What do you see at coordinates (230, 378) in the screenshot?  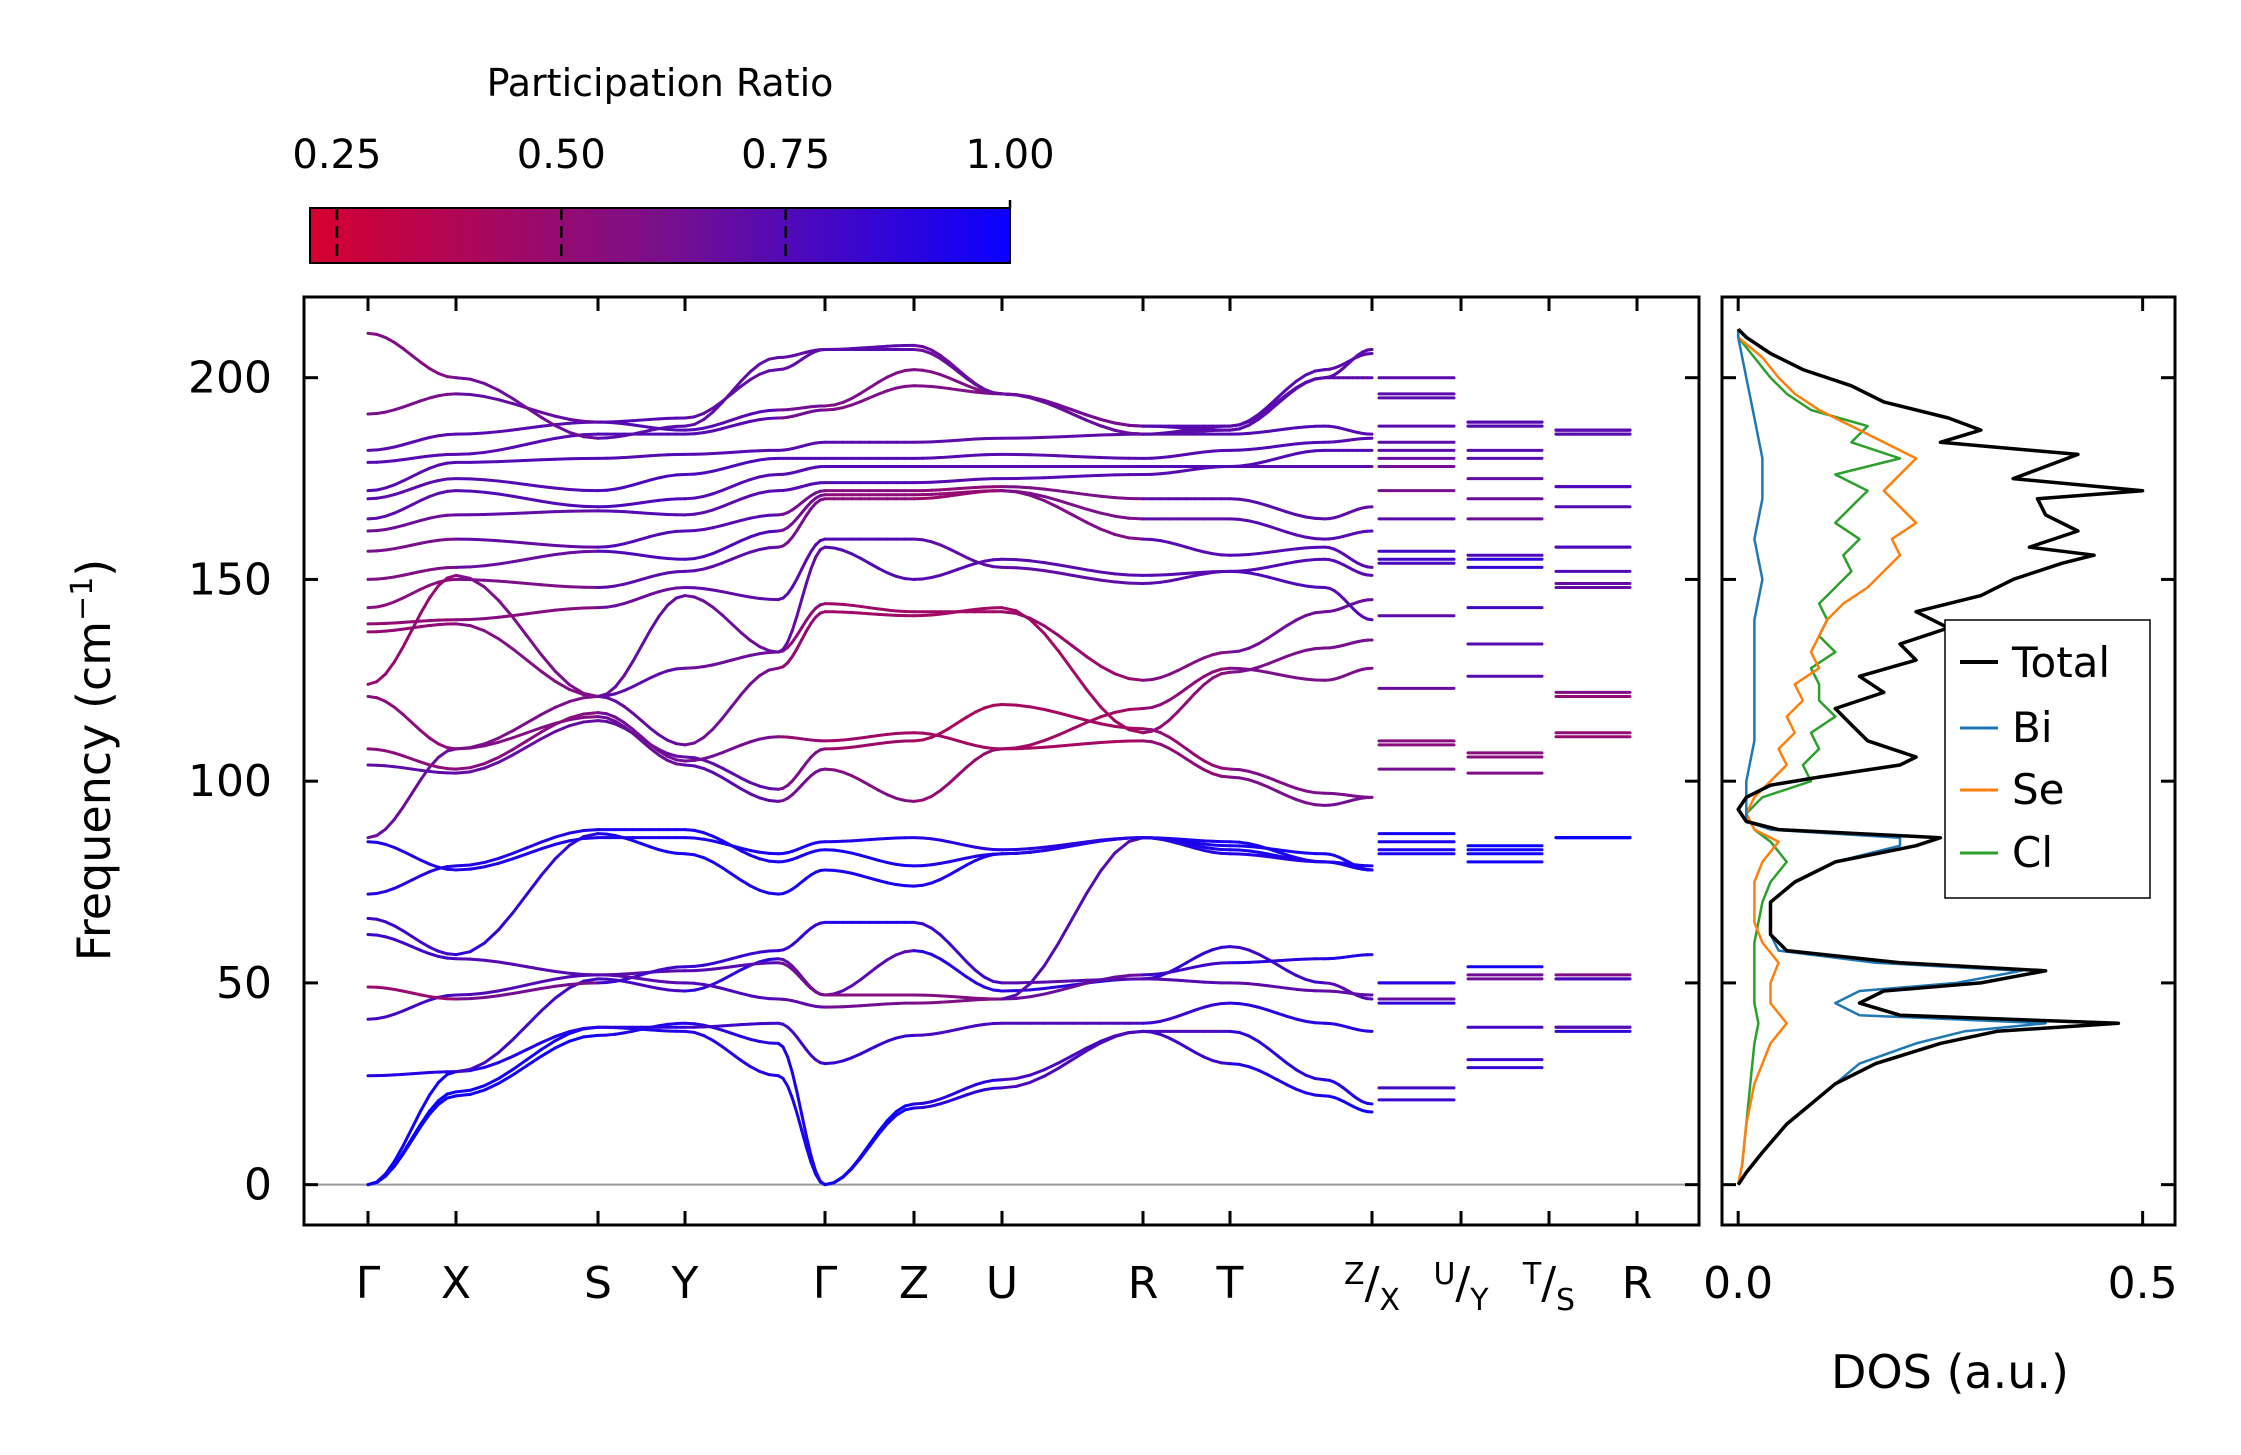 I see `y-tick-label: 200` at bounding box center [230, 378].